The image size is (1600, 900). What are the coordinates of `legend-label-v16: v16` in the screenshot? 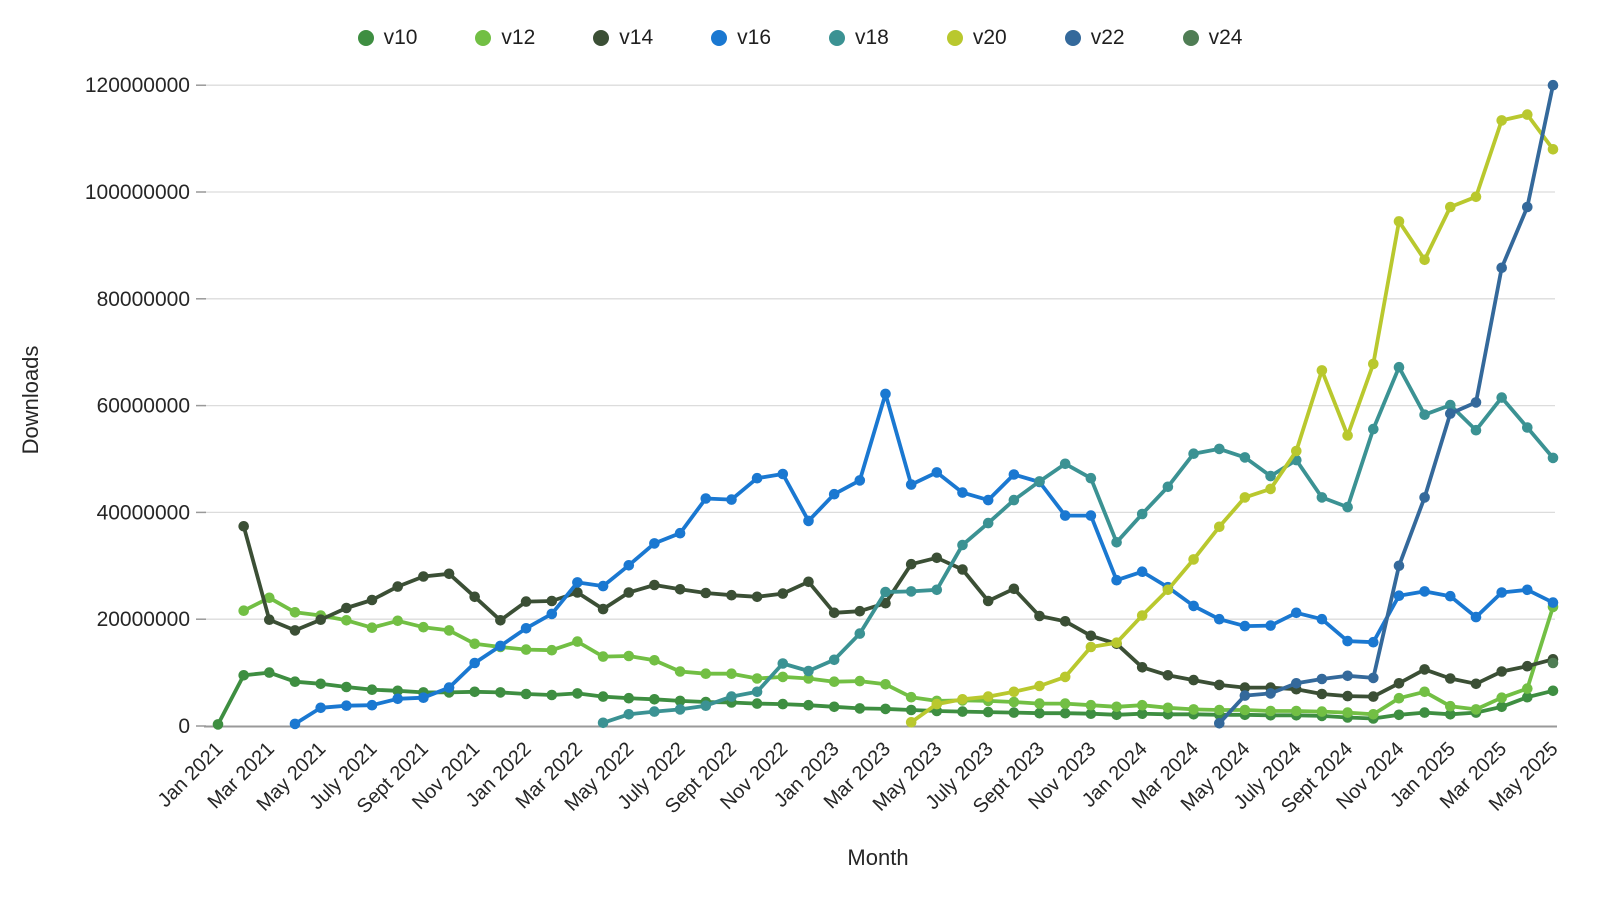 It's located at (754, 37).